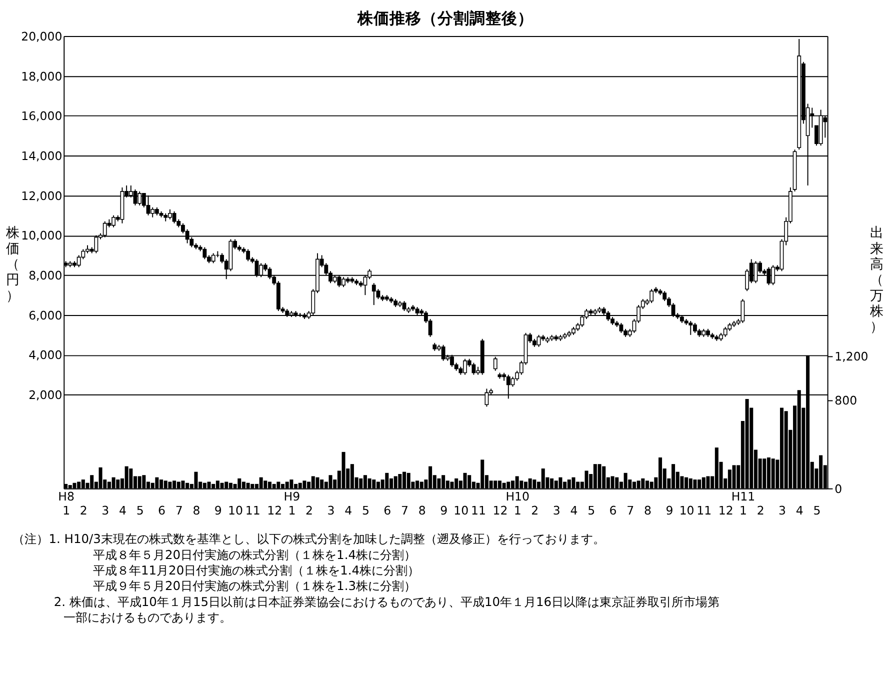 The image size is (889, 674). What do you see at coordinates (518, 504) in the screenshot?
I see `x-tick-label: H10 1` at bounding box center [518, 504].